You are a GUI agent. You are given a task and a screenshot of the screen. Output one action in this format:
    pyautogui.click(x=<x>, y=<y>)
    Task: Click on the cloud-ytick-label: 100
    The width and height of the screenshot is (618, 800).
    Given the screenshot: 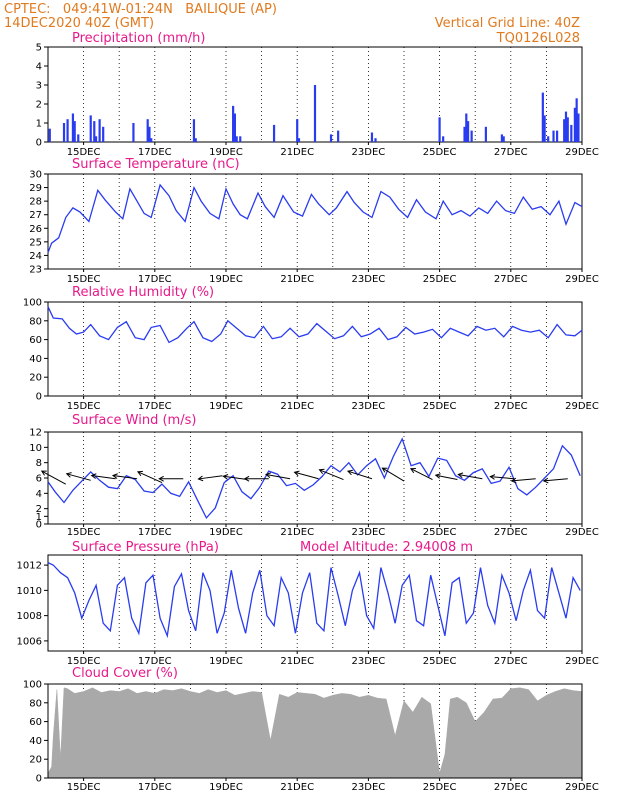 What is the action you would take?
    pyautogui.click(x=32, y=685)
    